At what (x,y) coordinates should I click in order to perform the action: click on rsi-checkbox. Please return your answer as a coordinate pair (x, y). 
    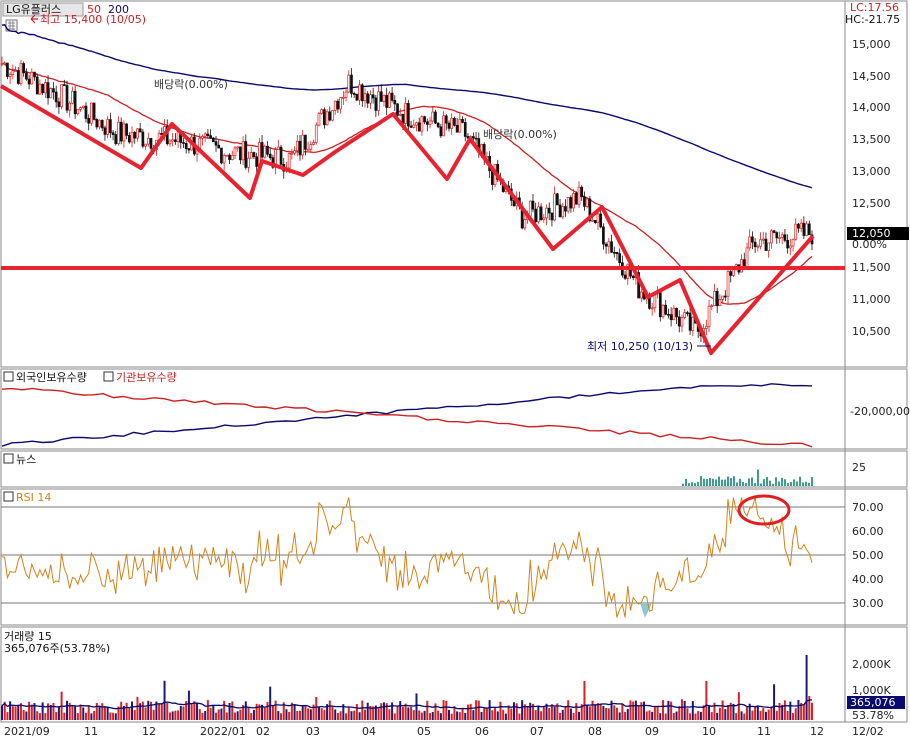
    Looking at the image, I should click on (8, 496).